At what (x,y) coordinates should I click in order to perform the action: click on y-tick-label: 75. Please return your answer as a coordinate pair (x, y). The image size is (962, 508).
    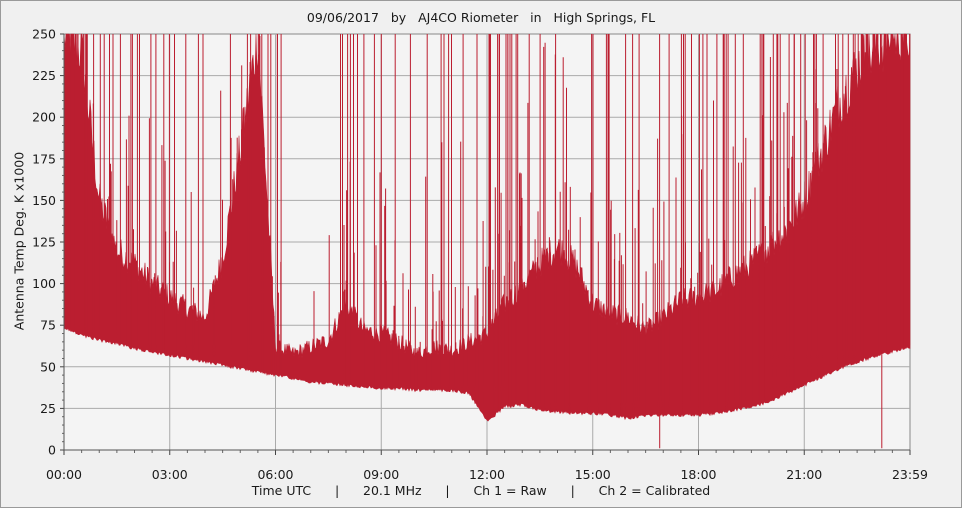
    Looking at the image, I should click on (48, 325).